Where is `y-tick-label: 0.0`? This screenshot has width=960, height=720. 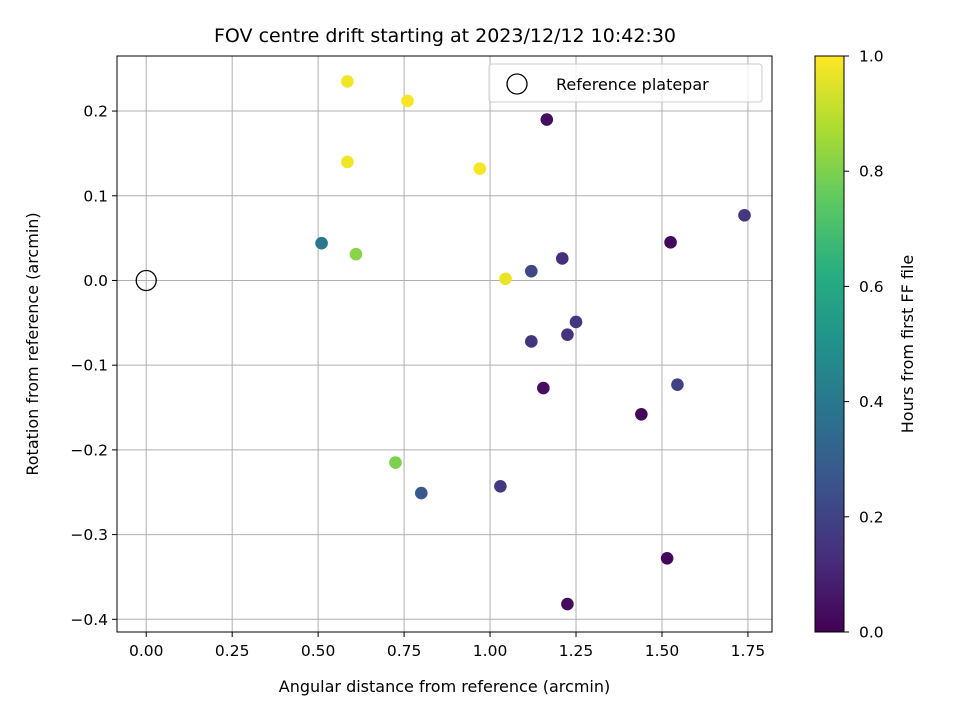
y-tick-label: 0.0 is located at coordinates (95, 281).